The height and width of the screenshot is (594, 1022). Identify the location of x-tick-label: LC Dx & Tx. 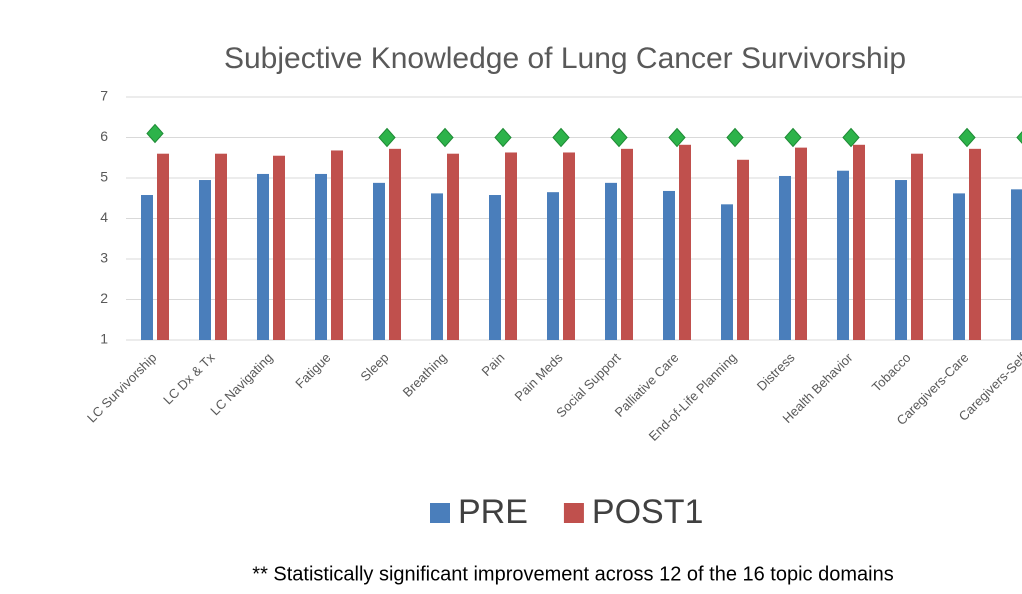
(189, 379).